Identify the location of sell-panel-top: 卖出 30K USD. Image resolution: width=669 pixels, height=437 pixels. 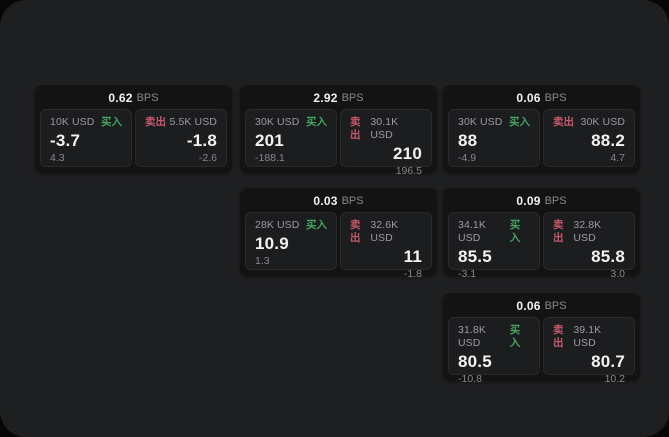
(589, 122).